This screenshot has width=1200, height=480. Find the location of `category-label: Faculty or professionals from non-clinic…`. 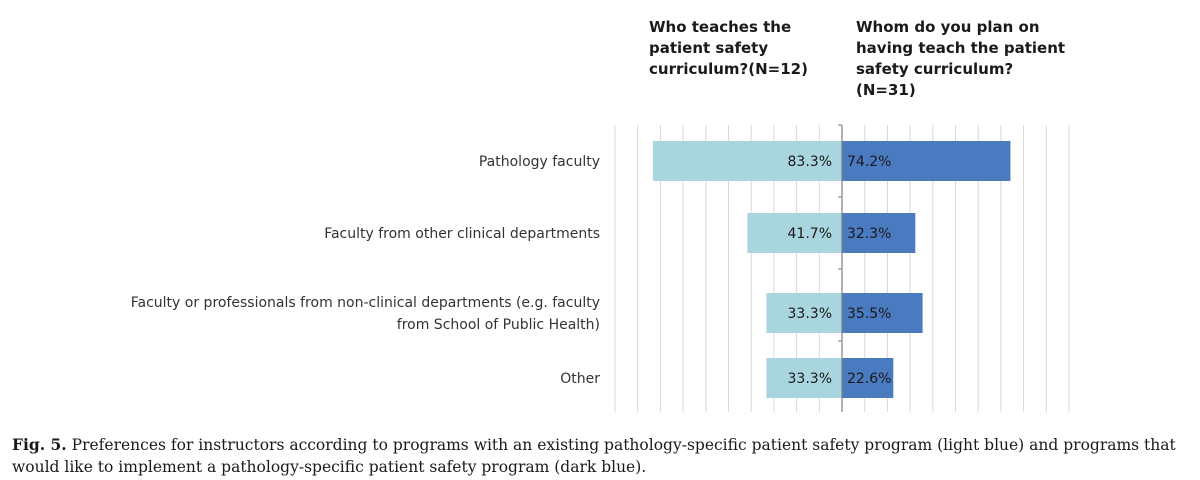

category-label: Faculty or professionals from non-clinic… is located at coordinates (365, 303).